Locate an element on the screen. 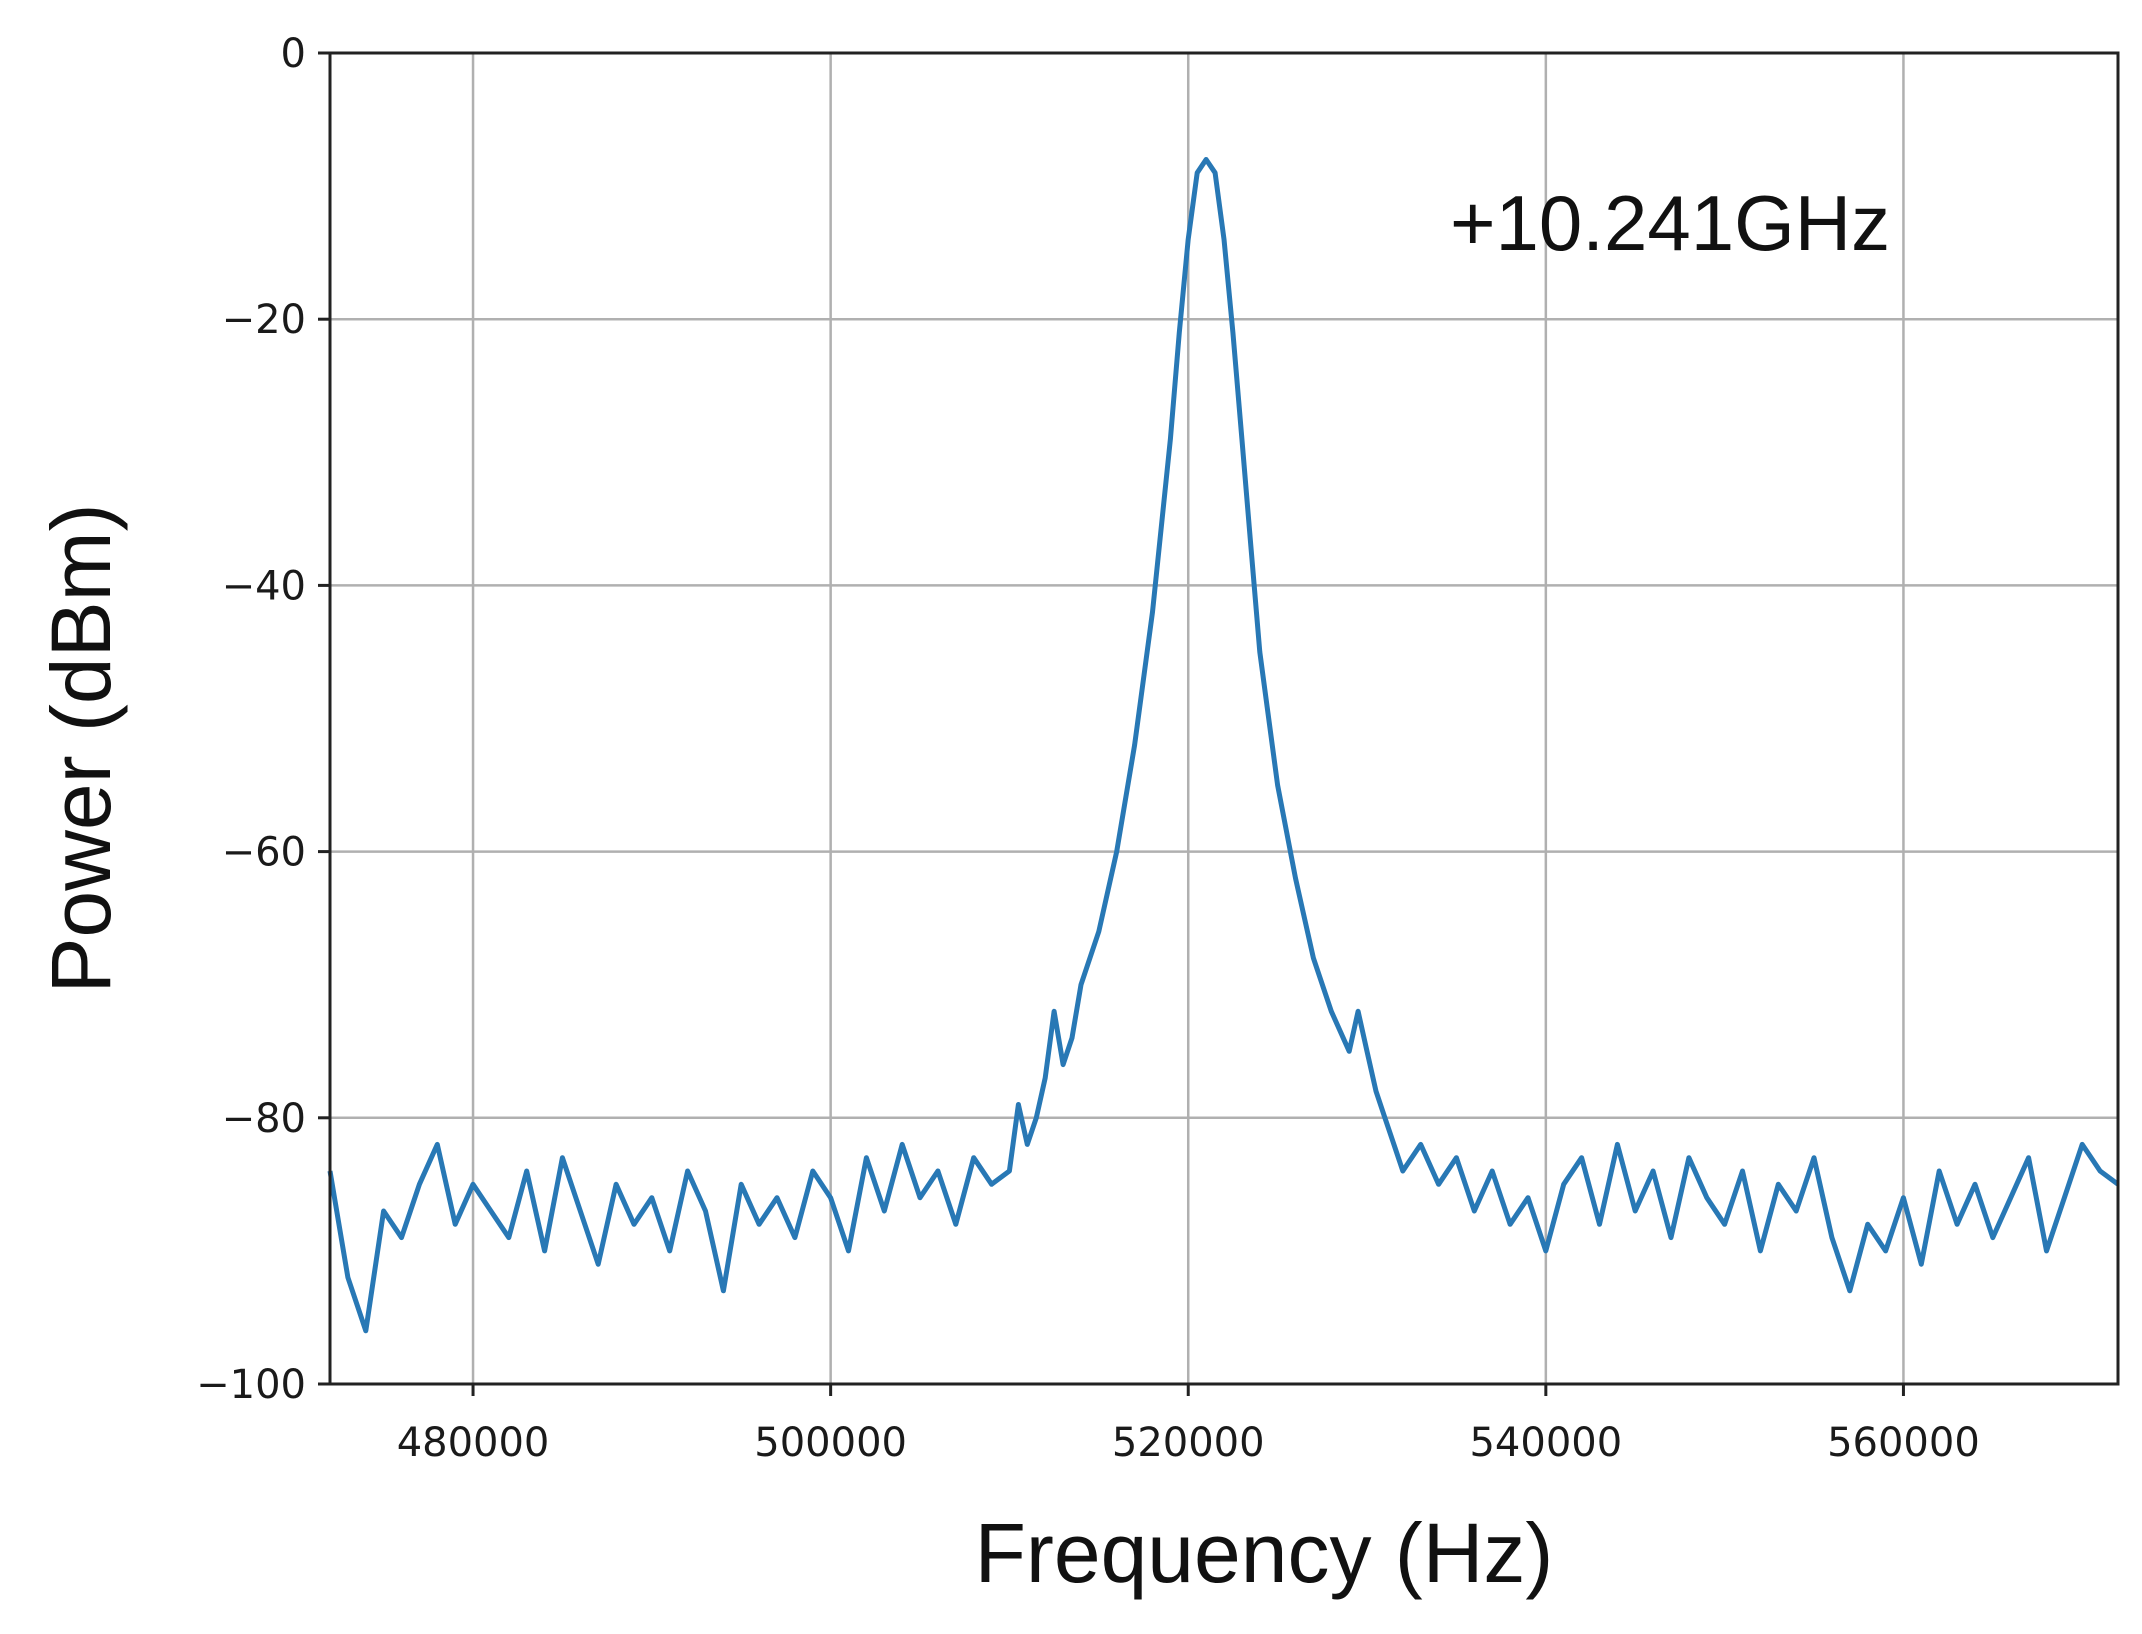  x-axis-title: Frequency (Hz) is located at coordinates (1264, 1553).